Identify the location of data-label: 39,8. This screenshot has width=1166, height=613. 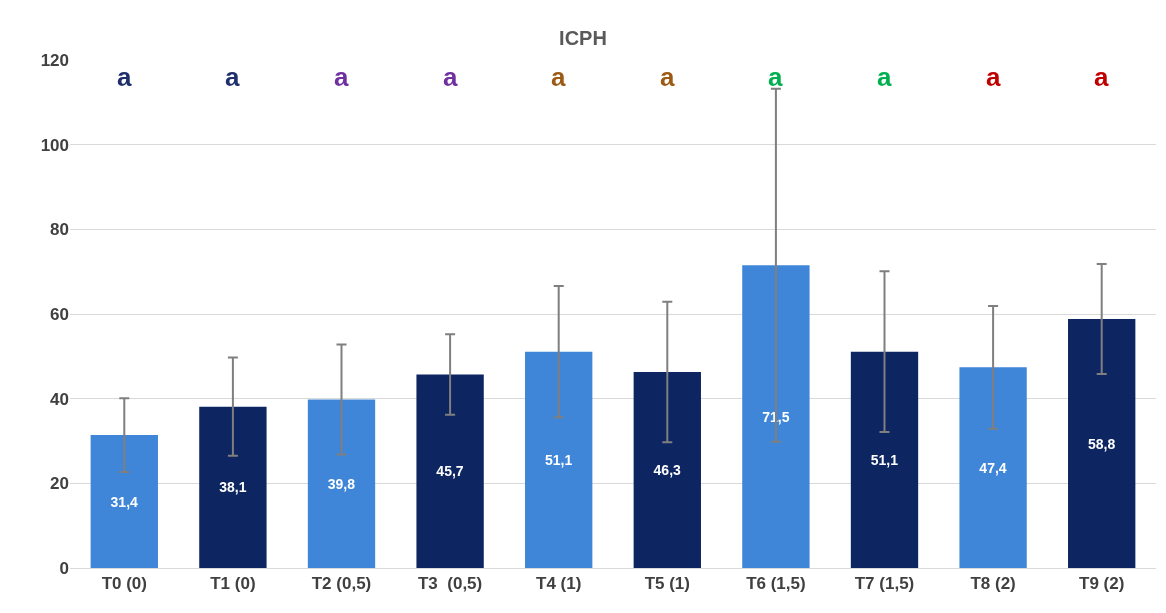
(341, 483).